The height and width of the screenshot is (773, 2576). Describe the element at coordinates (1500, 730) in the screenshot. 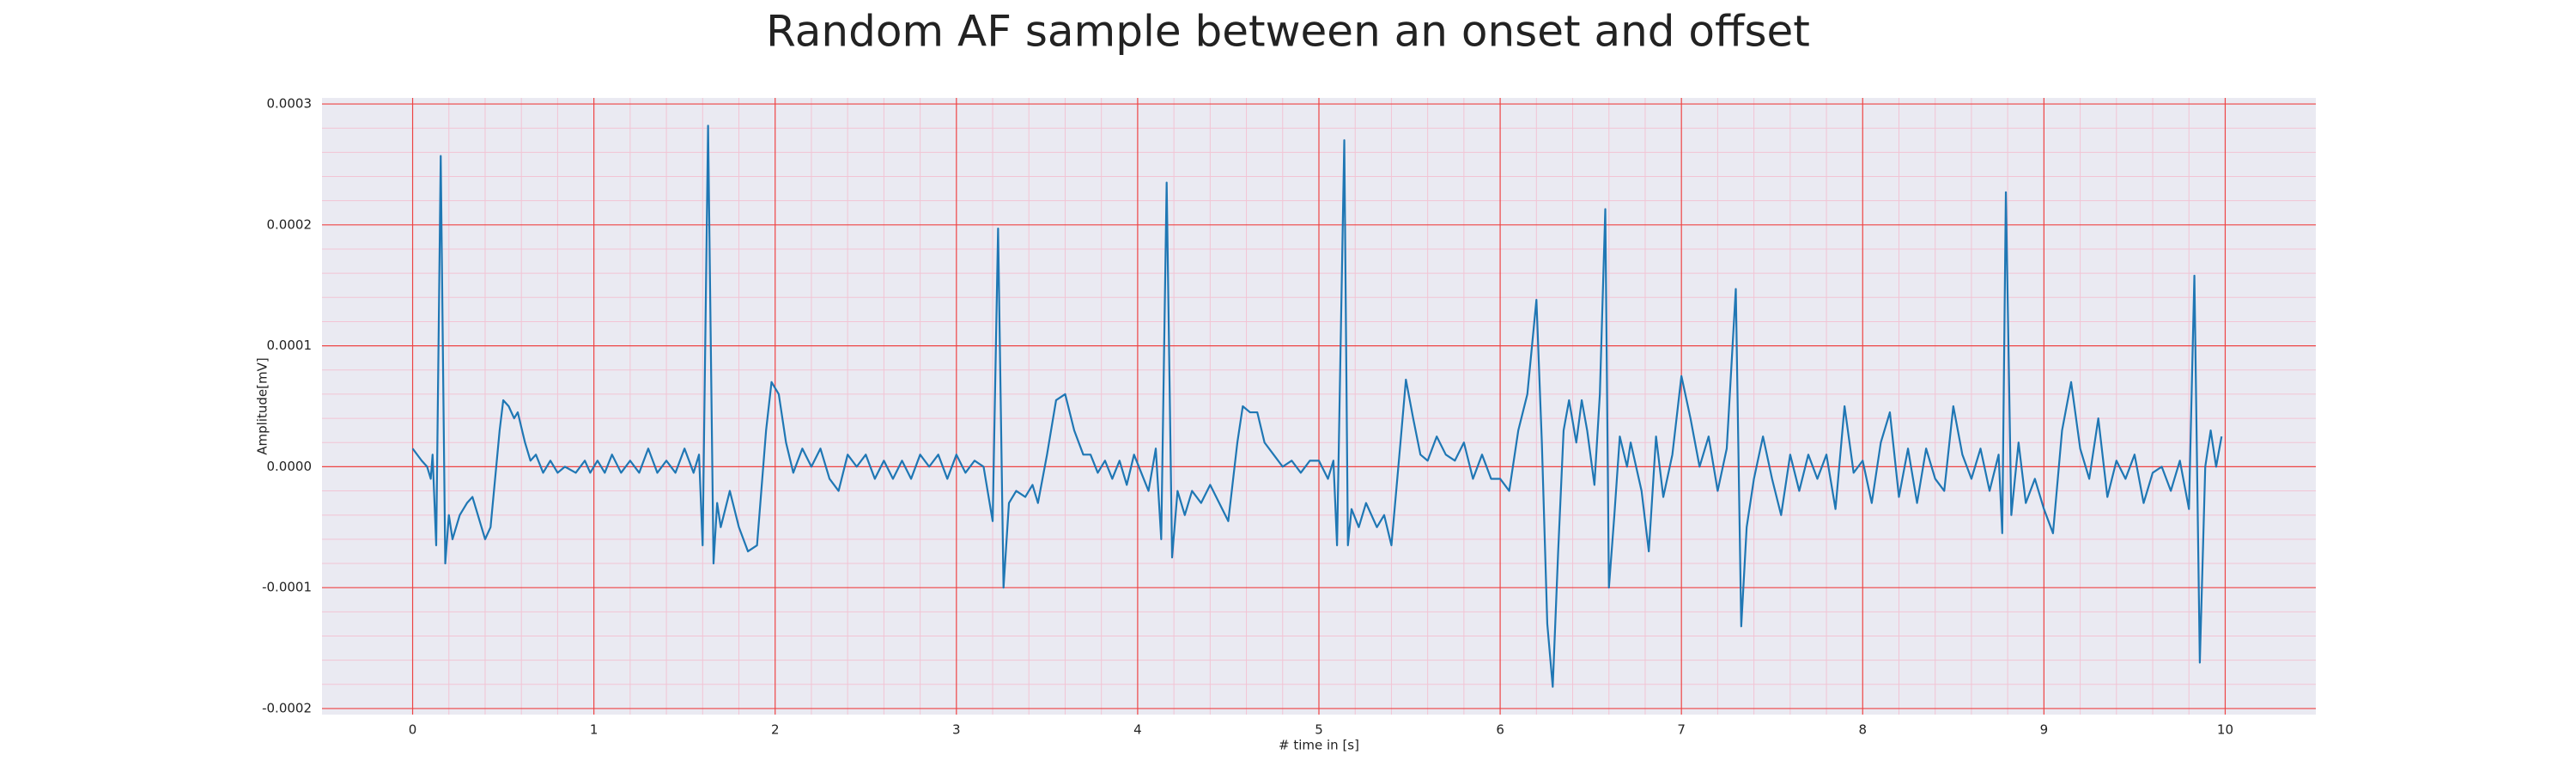

I see `x-tick-label: 6` at that location.